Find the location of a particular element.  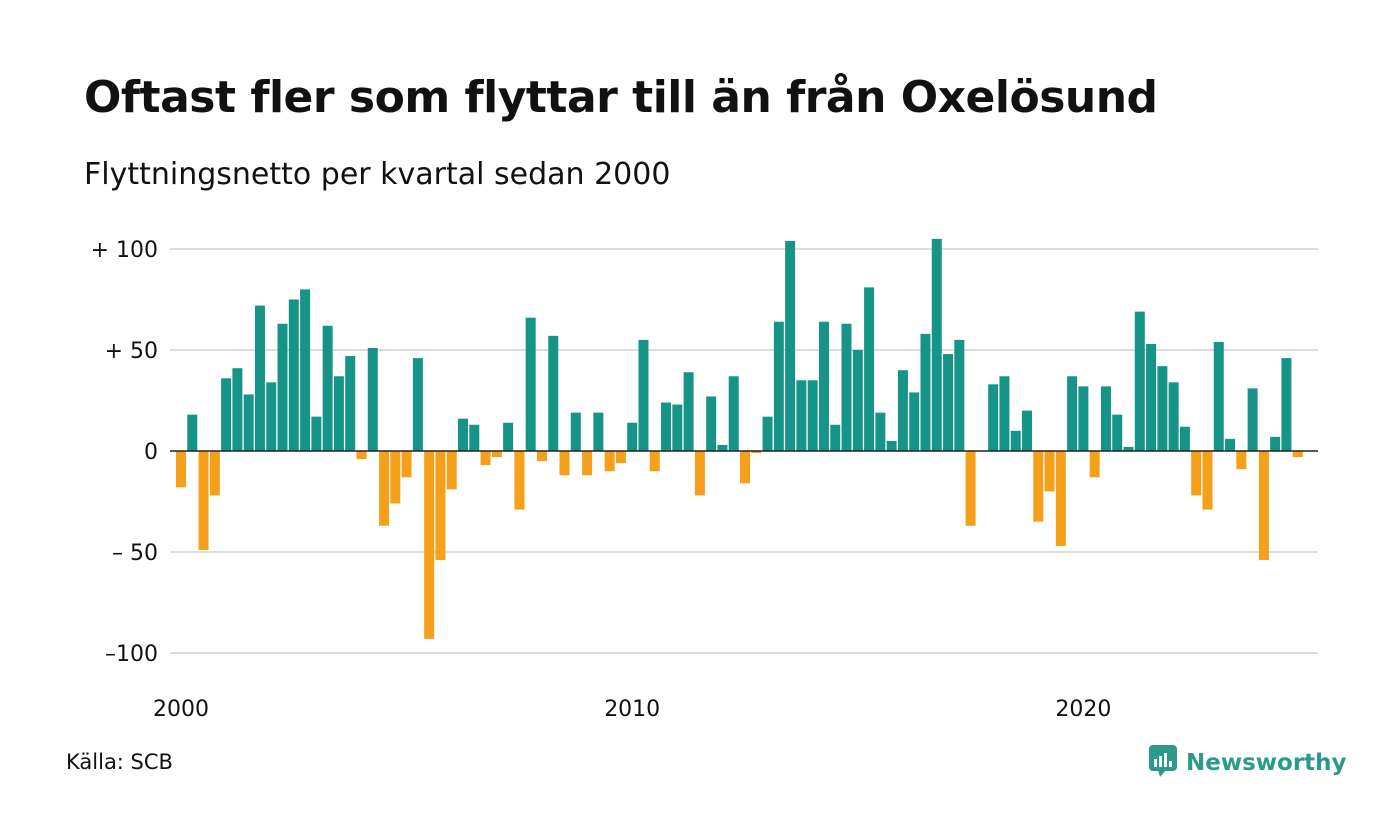

y-tick-label: + 100 is located at coordinates (124, 250).